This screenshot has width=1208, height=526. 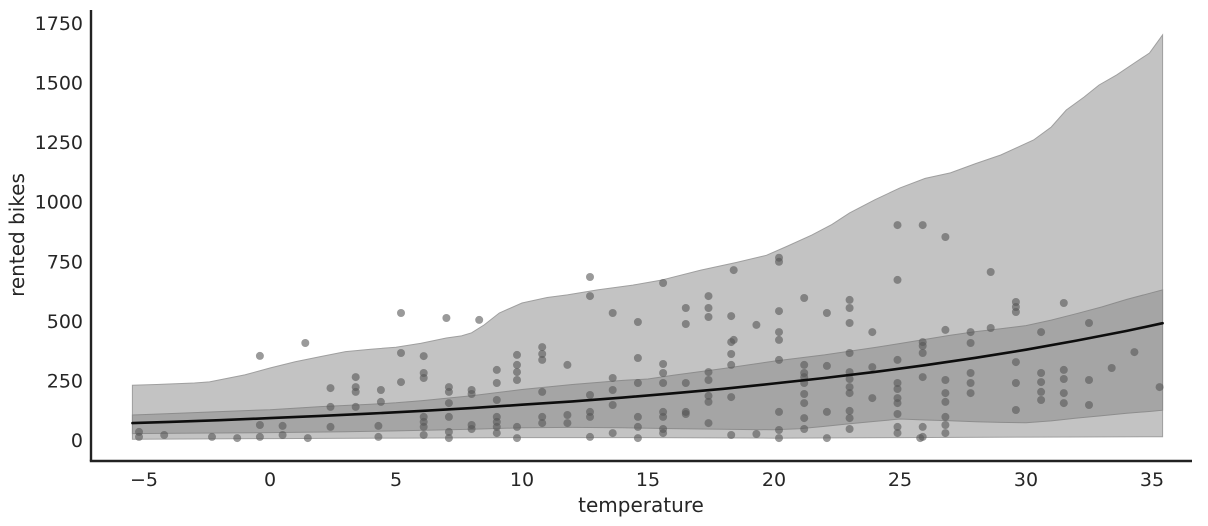 I want to click on x-axis-label: temperature, so click(x=641, y=505).